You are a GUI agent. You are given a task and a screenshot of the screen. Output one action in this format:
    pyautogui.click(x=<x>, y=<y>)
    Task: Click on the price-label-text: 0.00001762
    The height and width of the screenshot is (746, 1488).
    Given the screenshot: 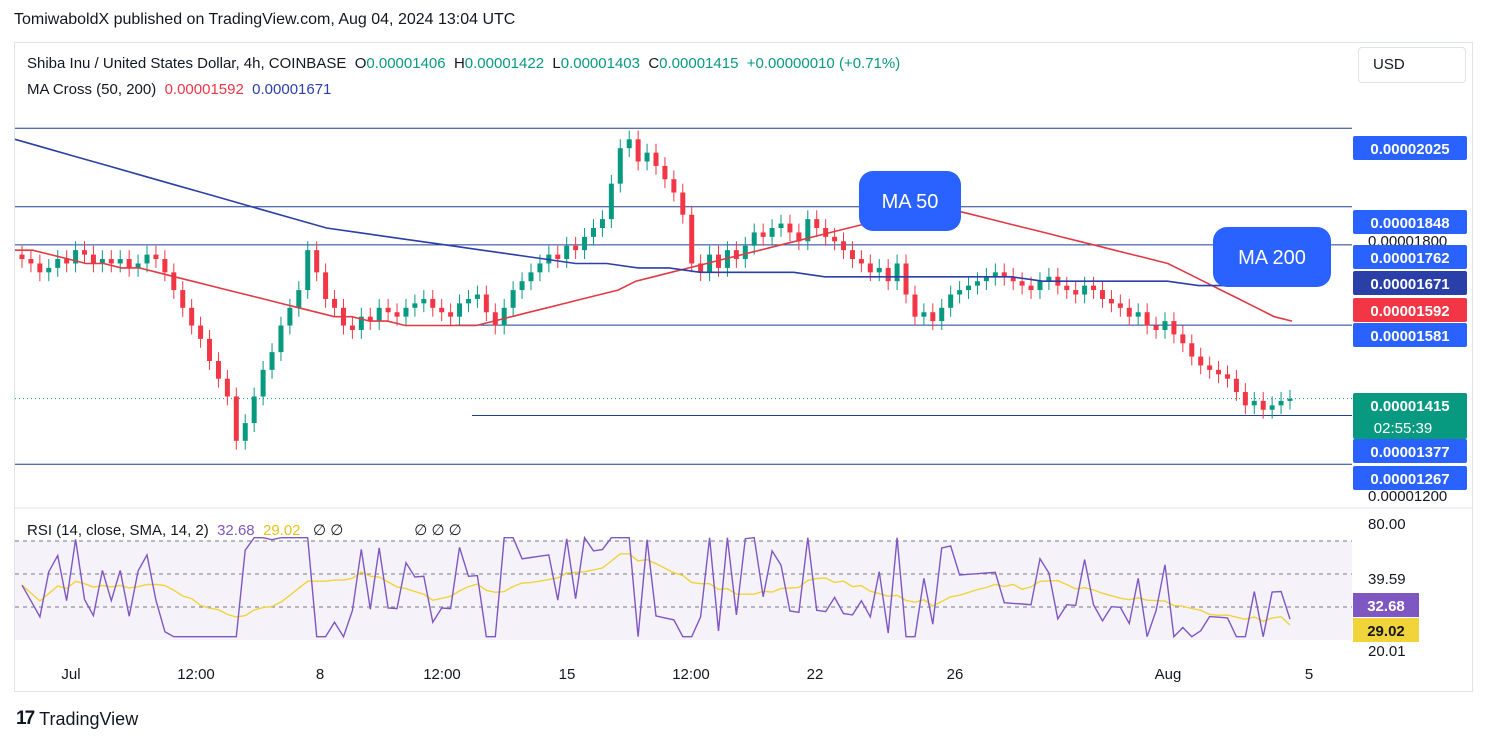 What is the action you would take?
    pyautogui.click(x=1409, y=258)
    